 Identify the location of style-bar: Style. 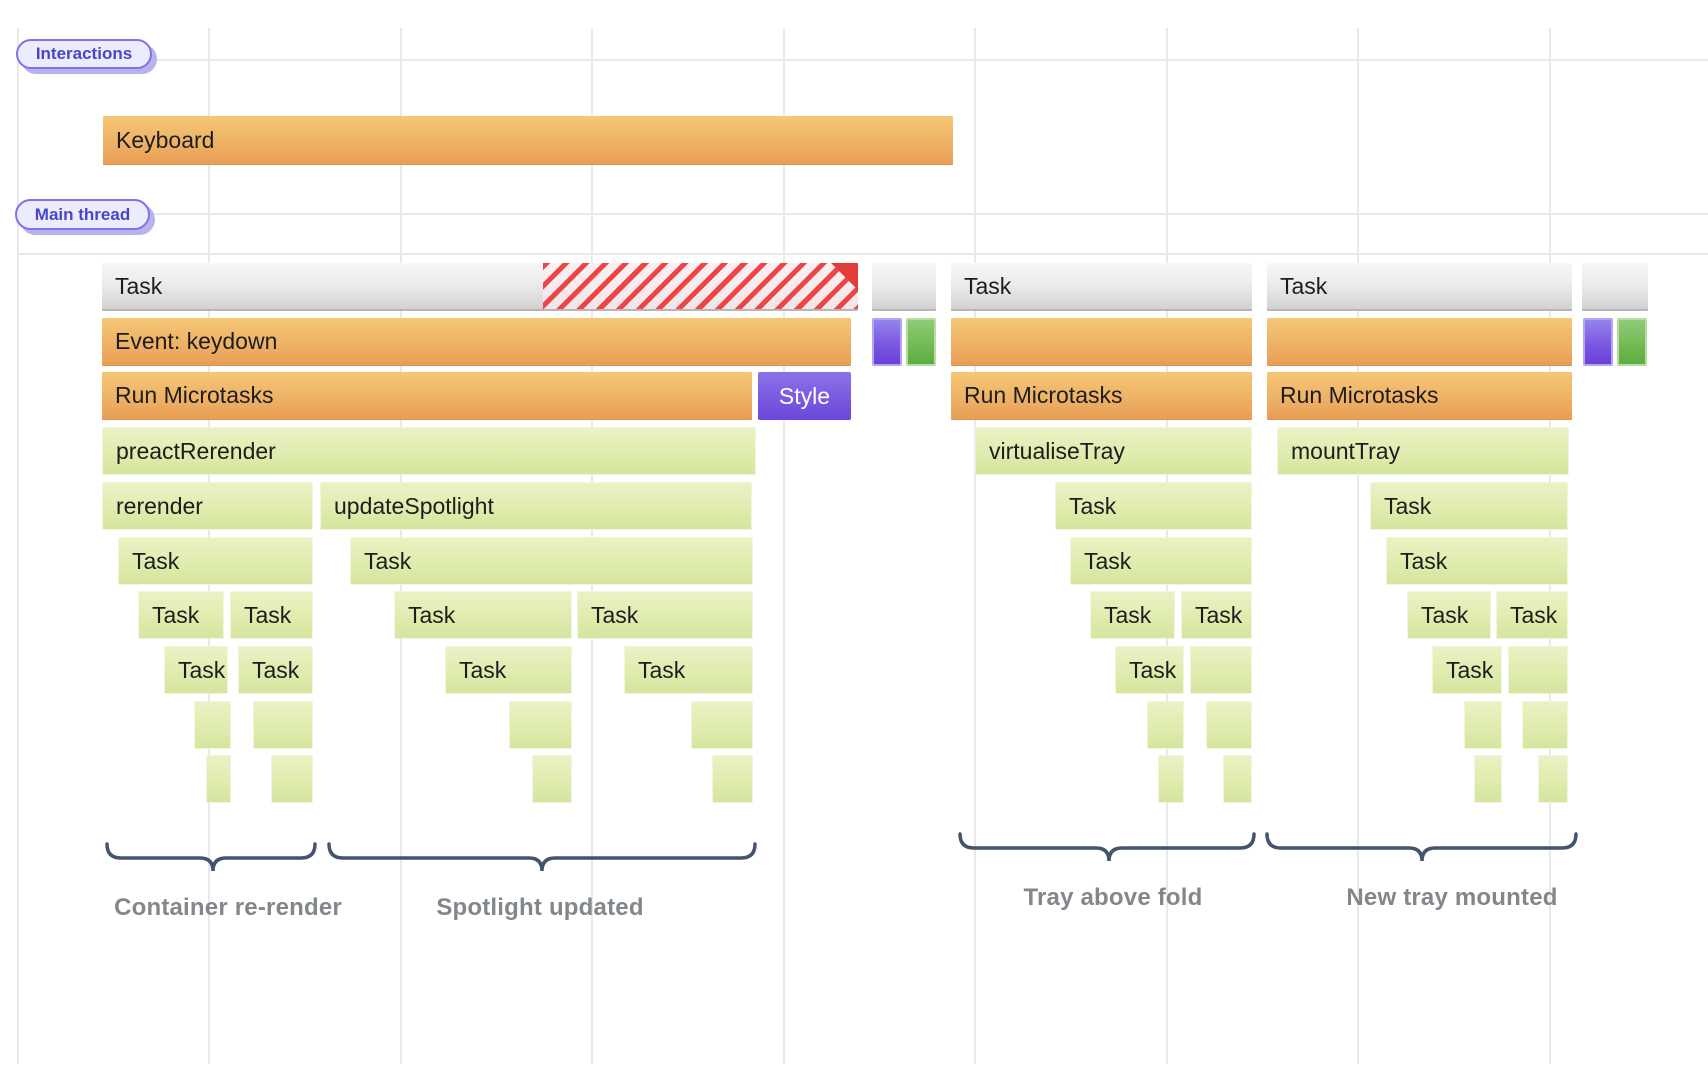
(804, 396).